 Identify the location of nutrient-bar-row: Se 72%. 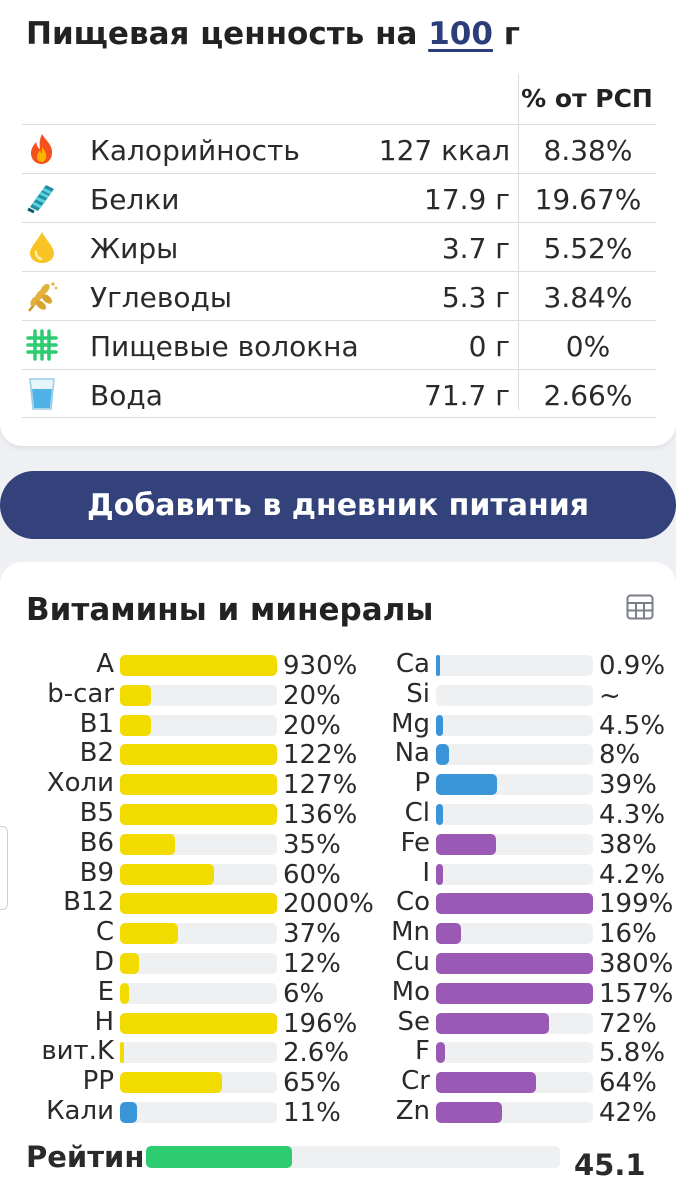
(349, 1023).